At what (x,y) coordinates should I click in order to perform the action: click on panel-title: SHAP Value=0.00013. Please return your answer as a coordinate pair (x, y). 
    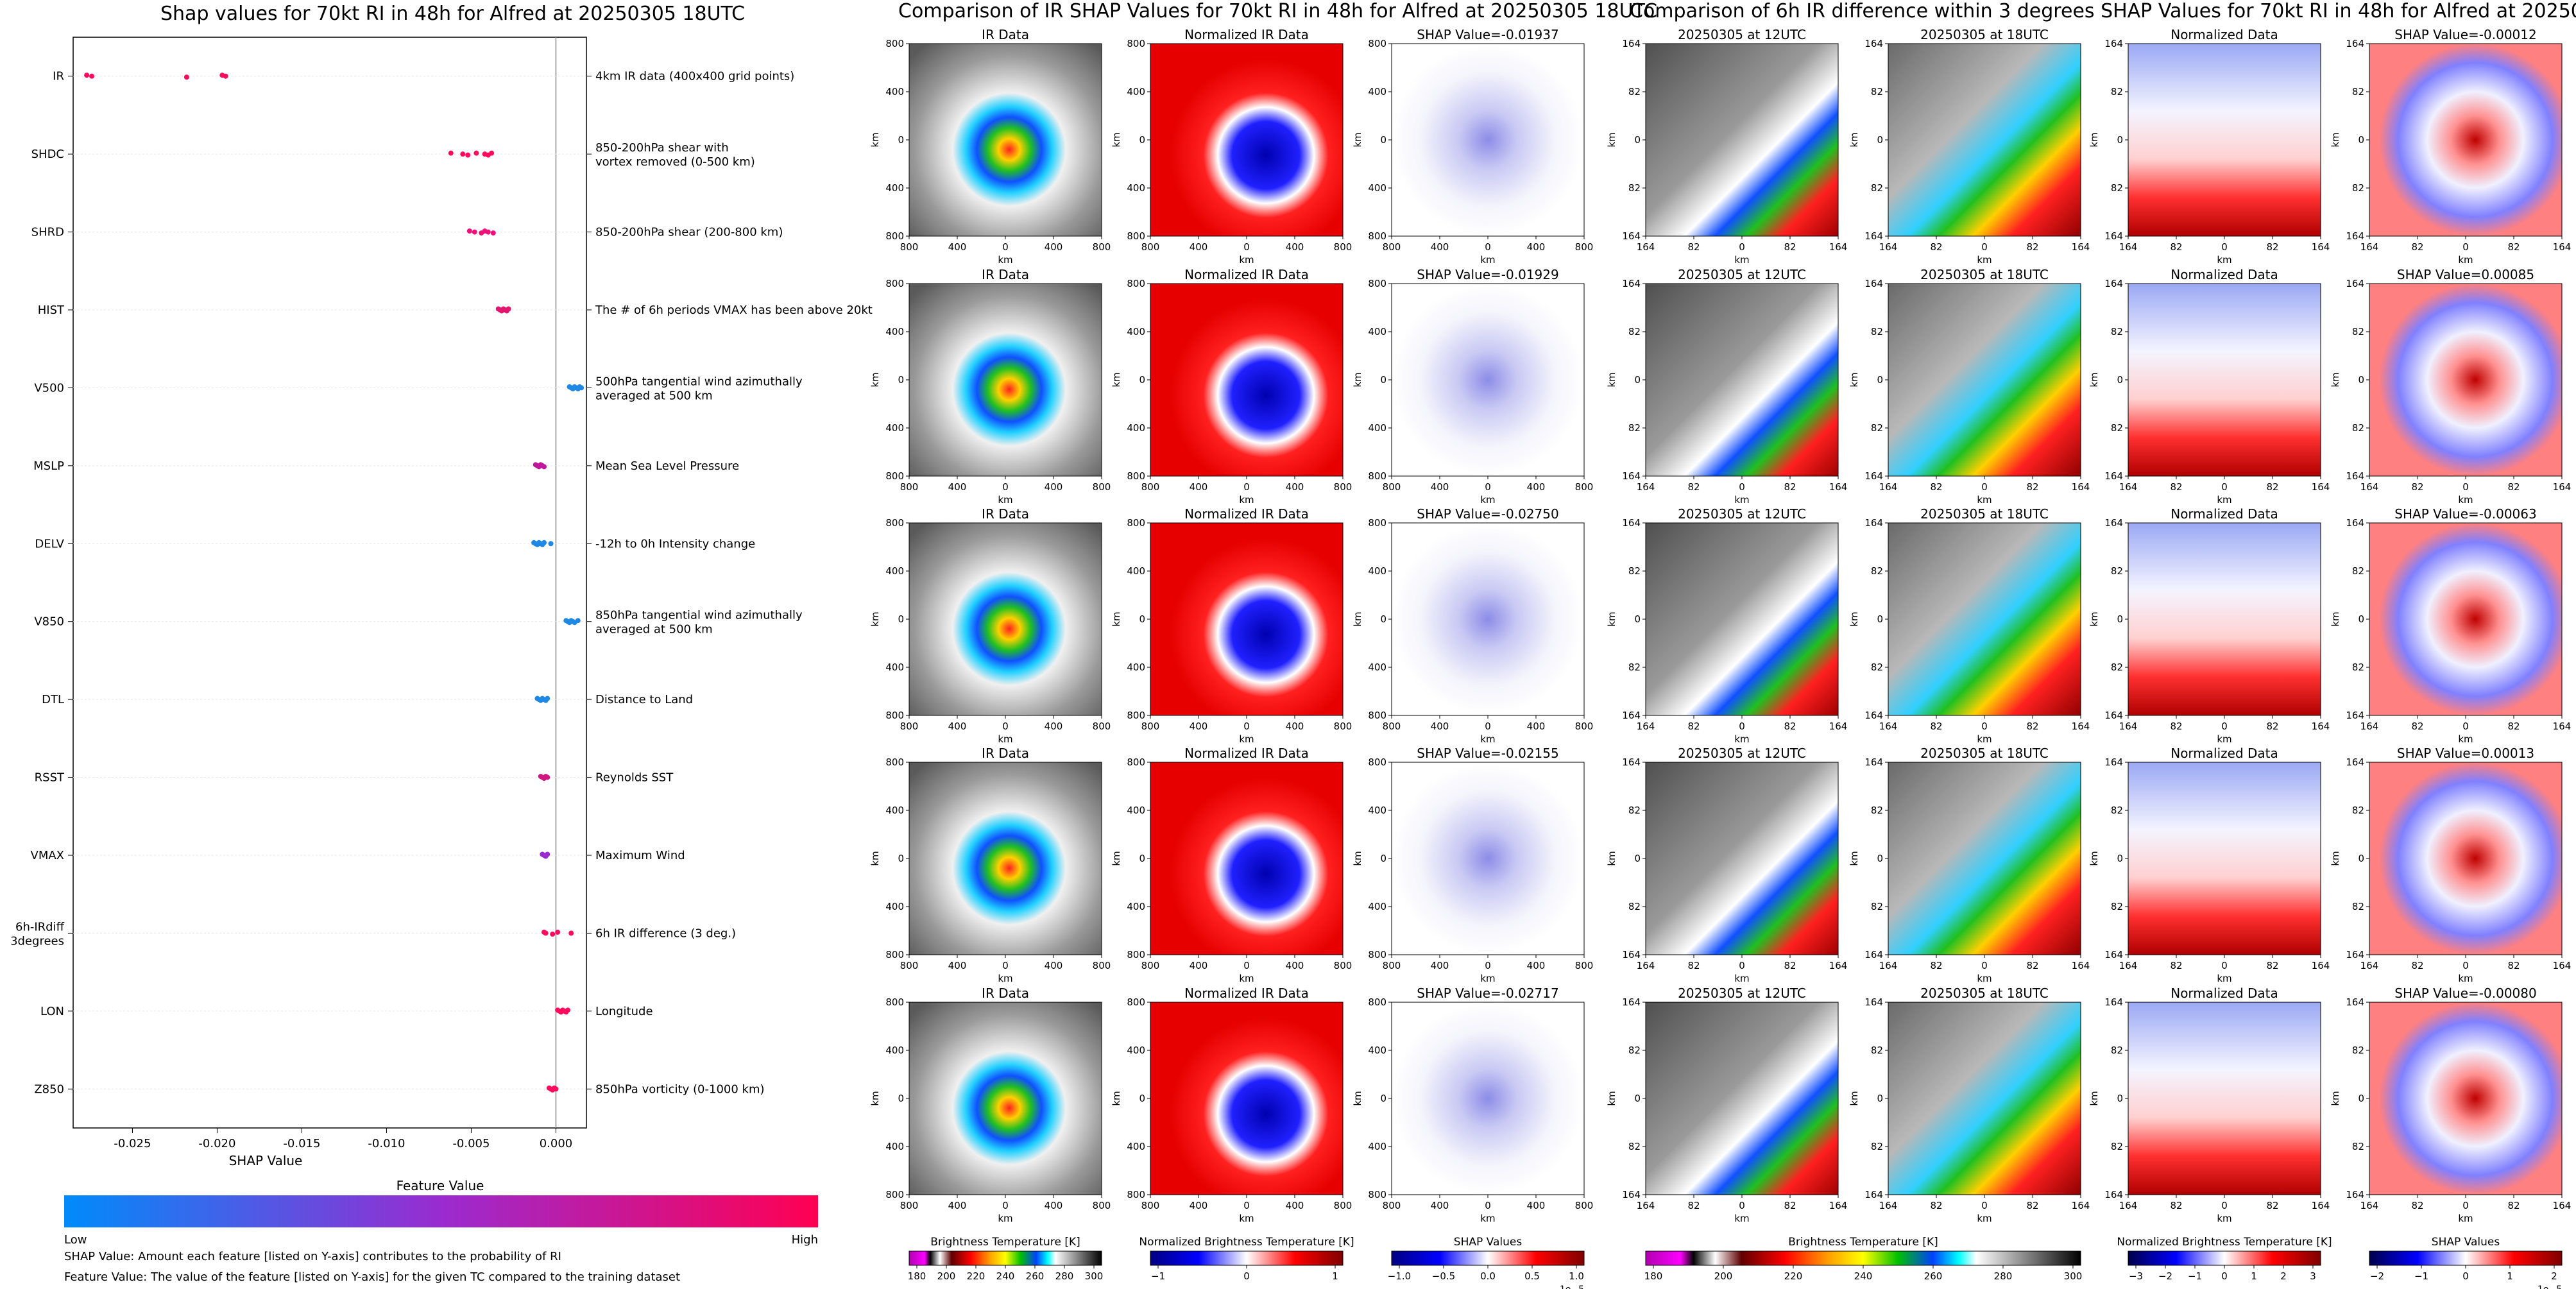
    Looking at the image, I should click on (2465, 754).